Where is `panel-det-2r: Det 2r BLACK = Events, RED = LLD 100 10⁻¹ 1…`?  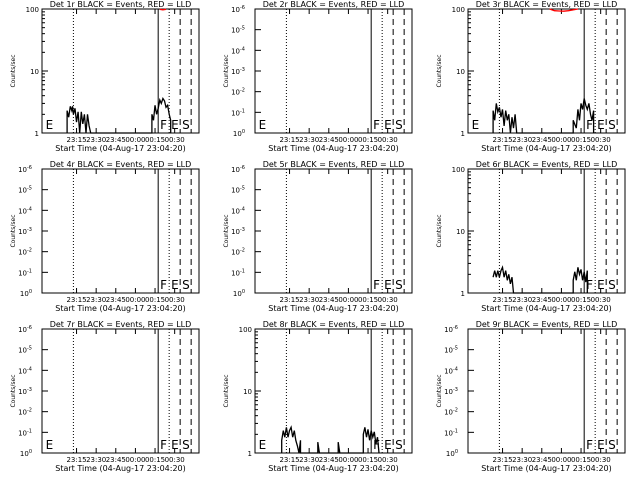
panel-det-2r: Det 2r BLACK = Events, RED = LLD 100 10⁻¹ 1… is located at coordinates (318, 76).